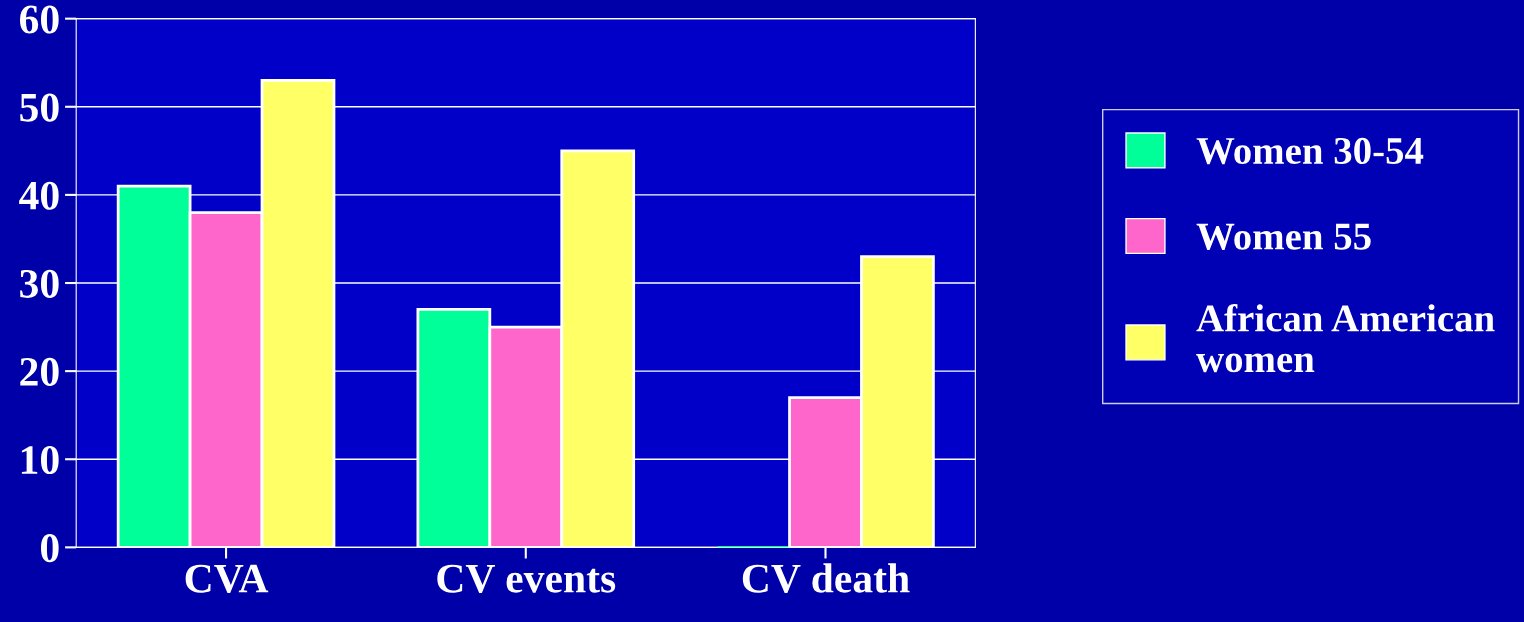  Describe the element at coordinates (39, 283) in the screenshot. I see `y-tick-label: 30` at that location.